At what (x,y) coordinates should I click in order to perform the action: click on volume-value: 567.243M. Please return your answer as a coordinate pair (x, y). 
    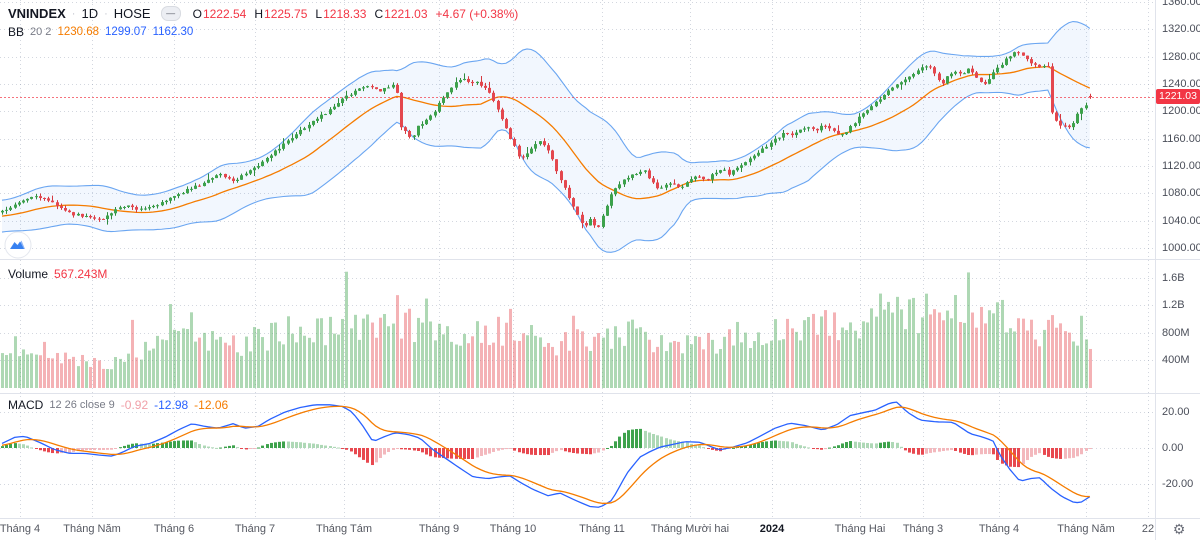
    Looking at the image, I should click on (81, 274).